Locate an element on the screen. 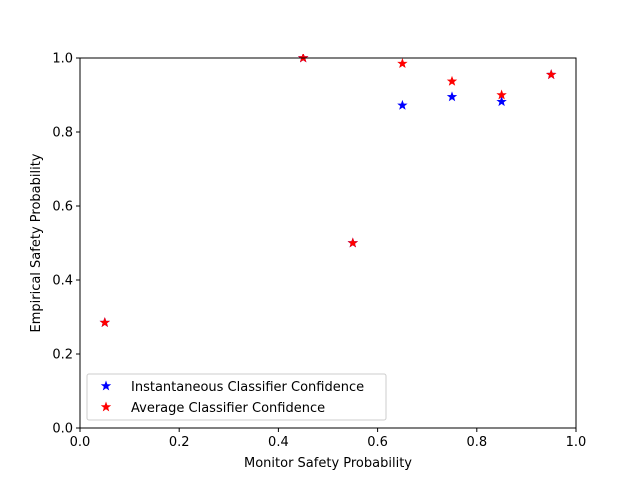  legend-marker-average is located at coordinates (106, 406).